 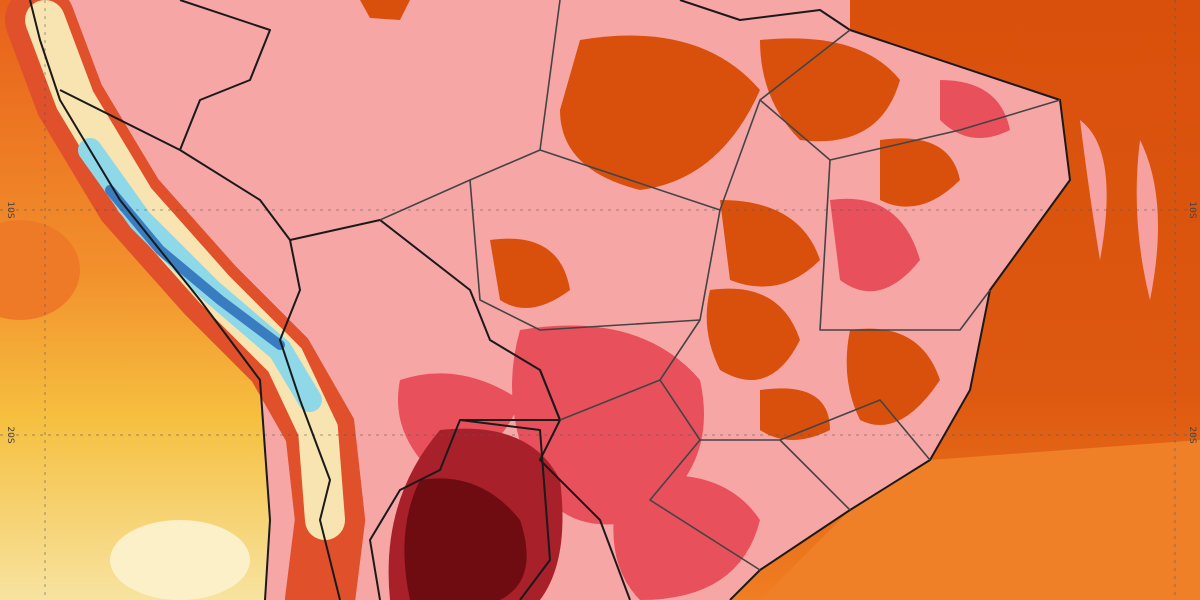 What do you see at coordinates (980, 520) in the screenshot?
I see `warm-ocean-patch` at bounding box center [980, 520].